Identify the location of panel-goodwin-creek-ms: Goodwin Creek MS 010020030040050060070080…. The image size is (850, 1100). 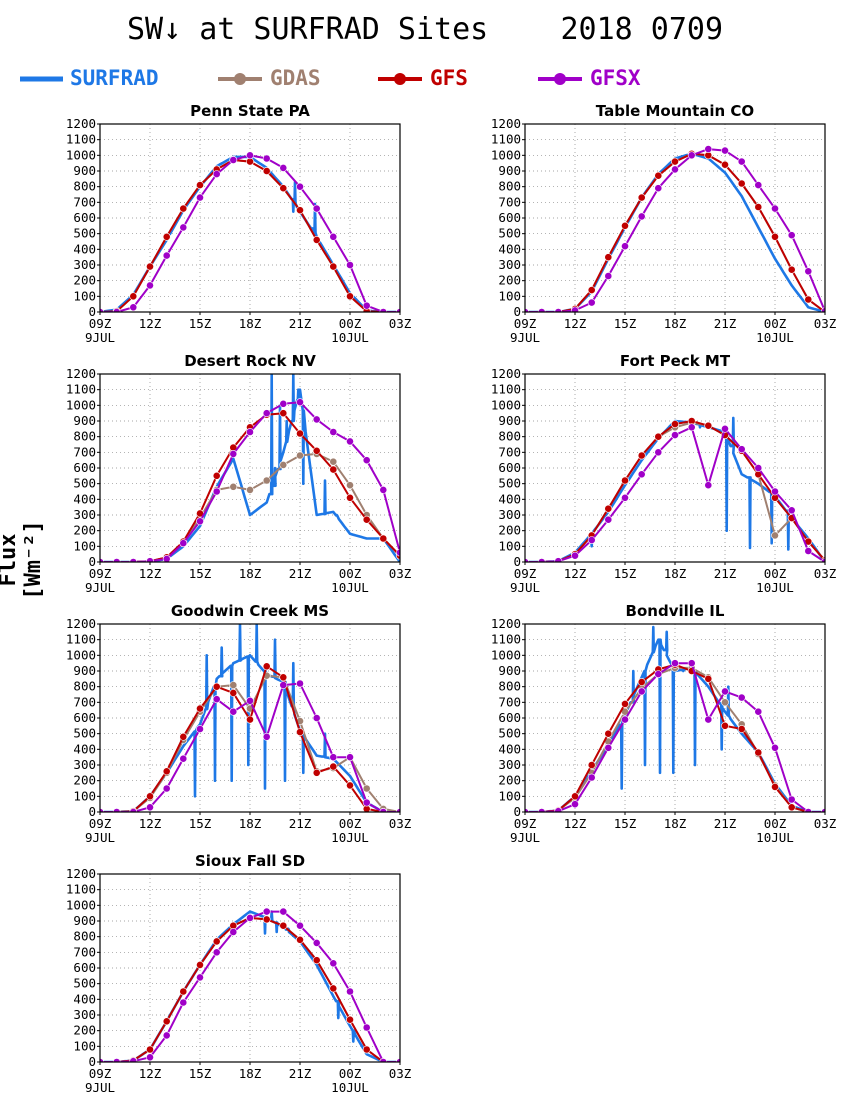
(239, 723).